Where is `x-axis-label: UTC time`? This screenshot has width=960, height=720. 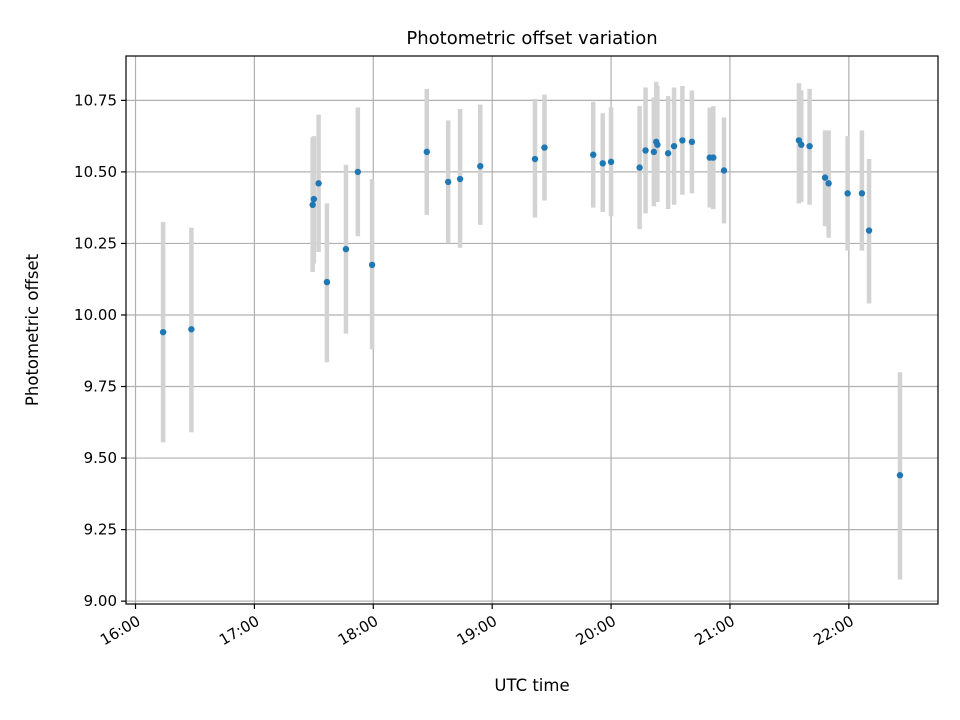
x-axis-label: UTC time is located at coordinates (531, 685).